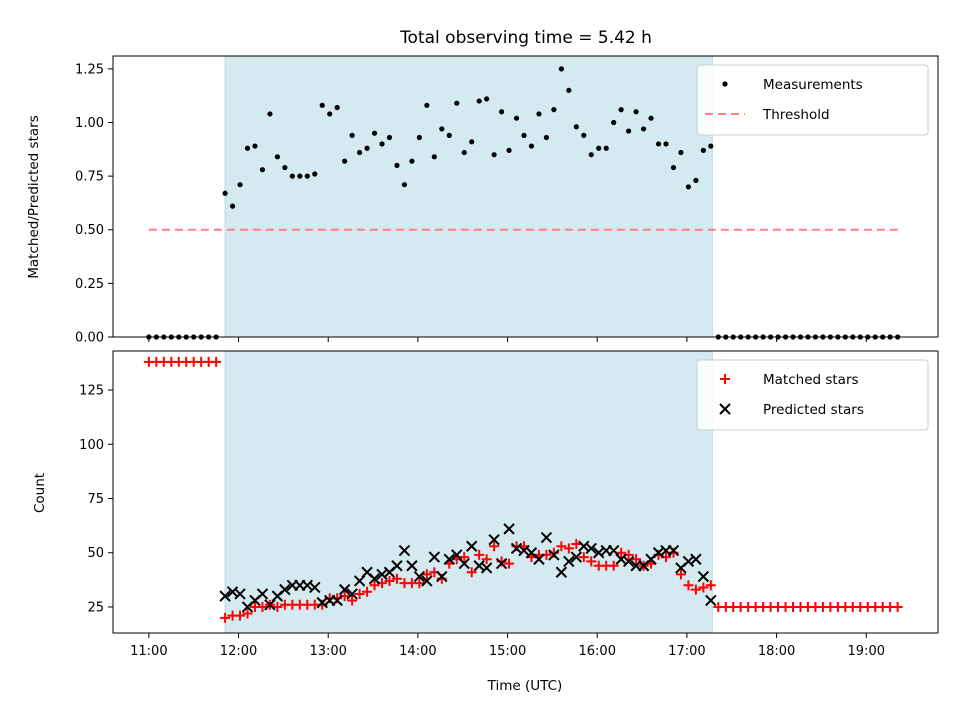  I want to click on x-tick-label: 11:00, so click(148, 651).